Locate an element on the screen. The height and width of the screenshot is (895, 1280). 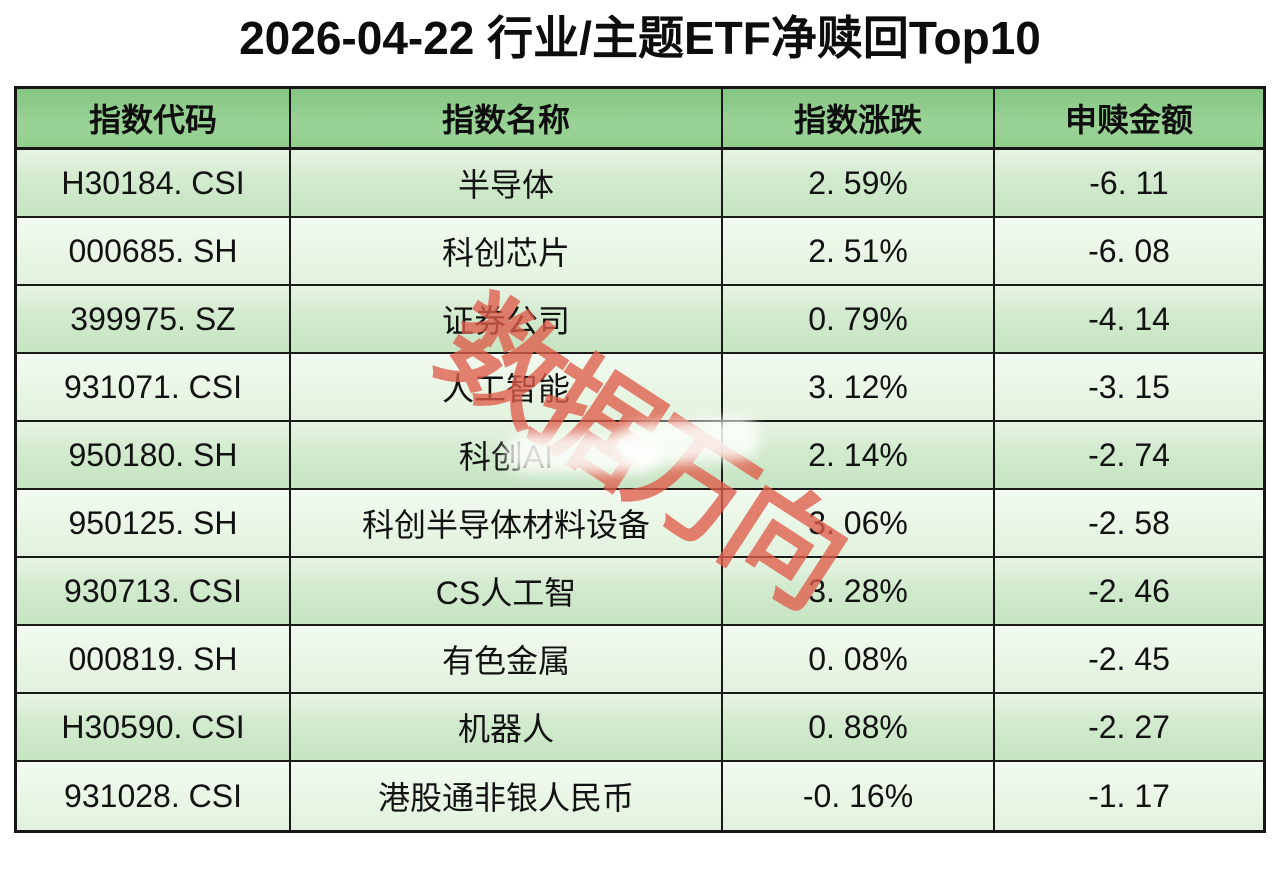
cell-name: 港股通非银人民币 is located at coordinates (507, 796).